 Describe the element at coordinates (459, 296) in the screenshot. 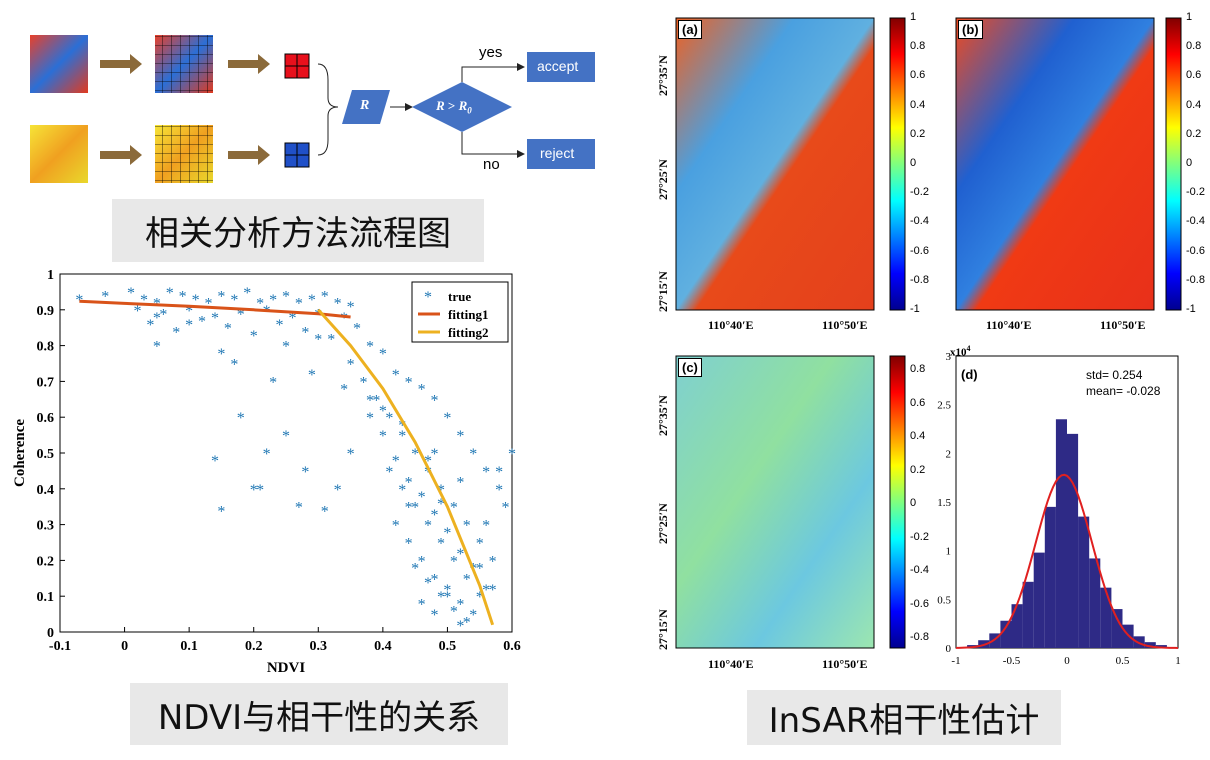

I see `legend-label: true` at that location.